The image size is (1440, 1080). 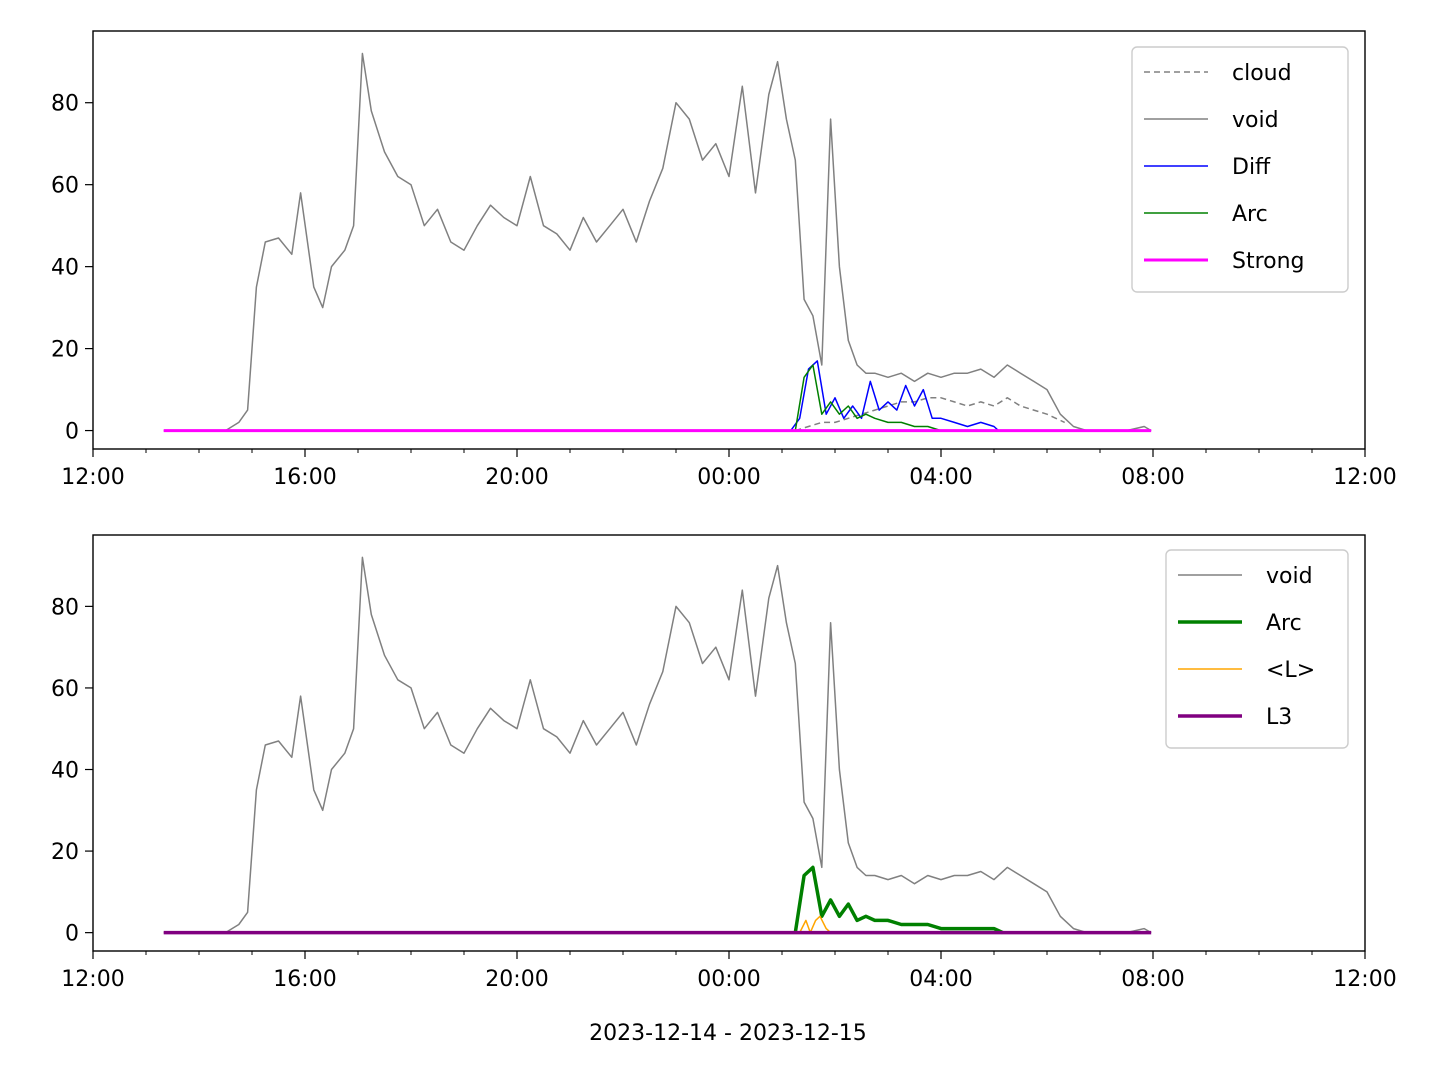 What do you see at coordinates (1290, 670) in the screenshot?
I see `legend-label-l: <L>` at bounding box center [1290, 670].